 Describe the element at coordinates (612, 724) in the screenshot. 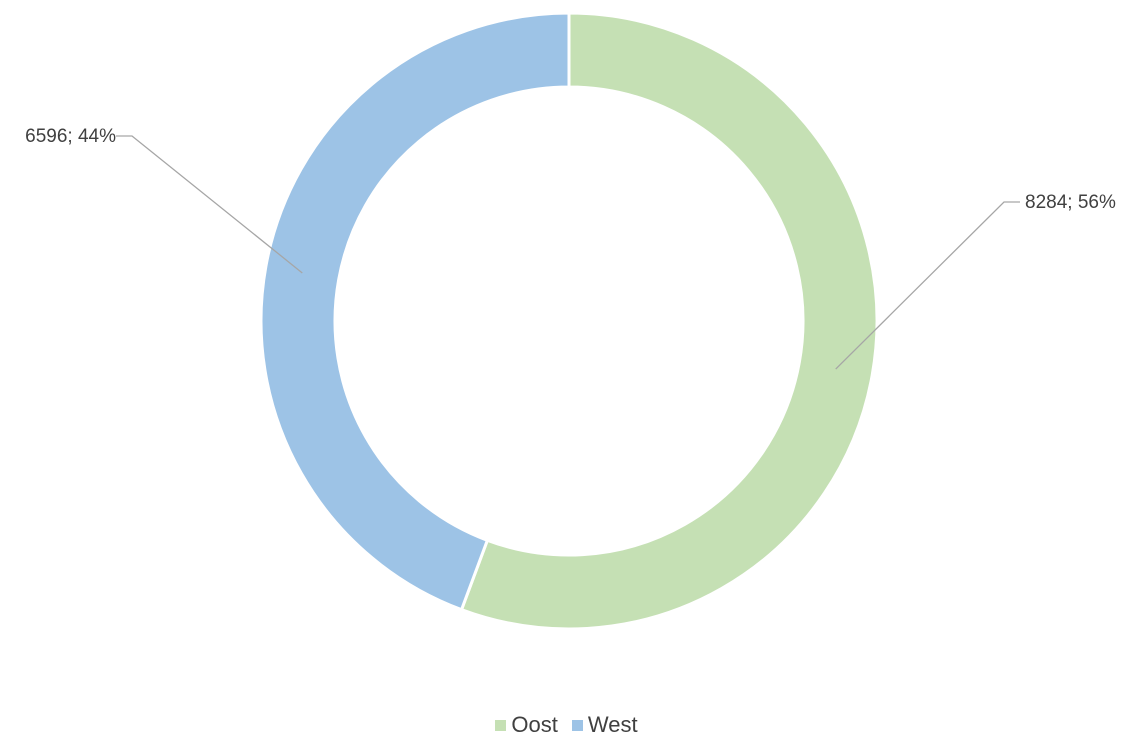

I see `legend-label-west: West` at that location.